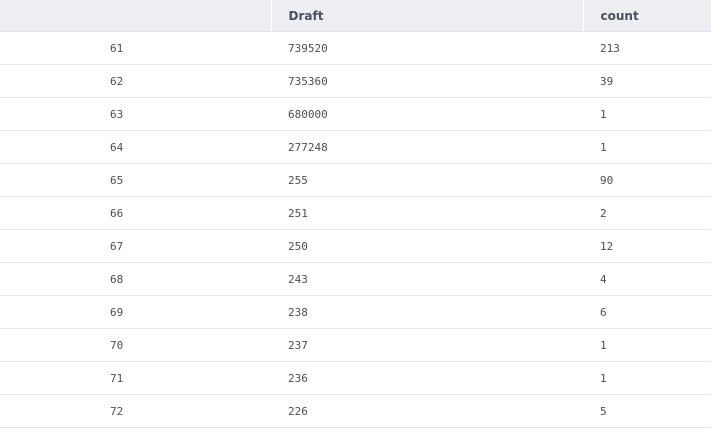 Image resolution: width=711 pixels, height=428 pixels. I want to click on draft-cell: 255, so click(427, 180).